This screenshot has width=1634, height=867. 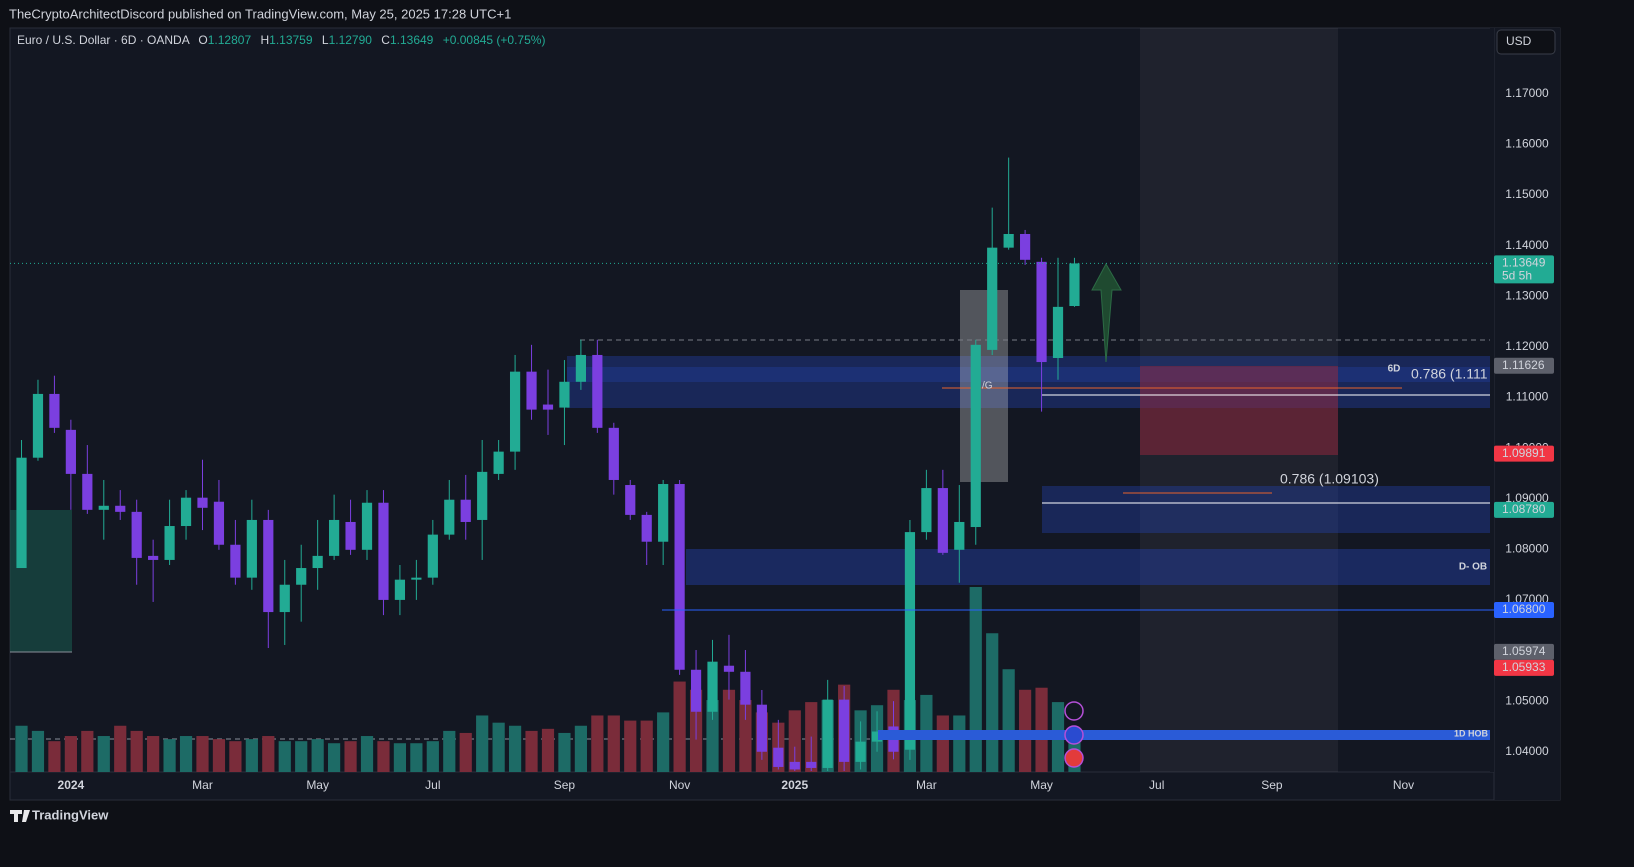 I want to click on price-label: 1.06800, so click(x=1524, y=609).